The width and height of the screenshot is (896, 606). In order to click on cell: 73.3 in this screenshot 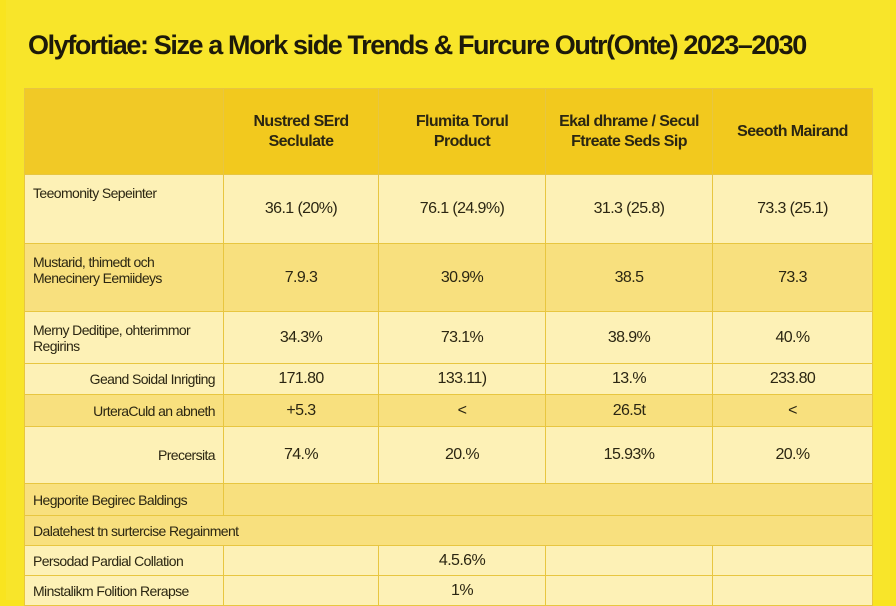, I will do `click(792, 277)`.